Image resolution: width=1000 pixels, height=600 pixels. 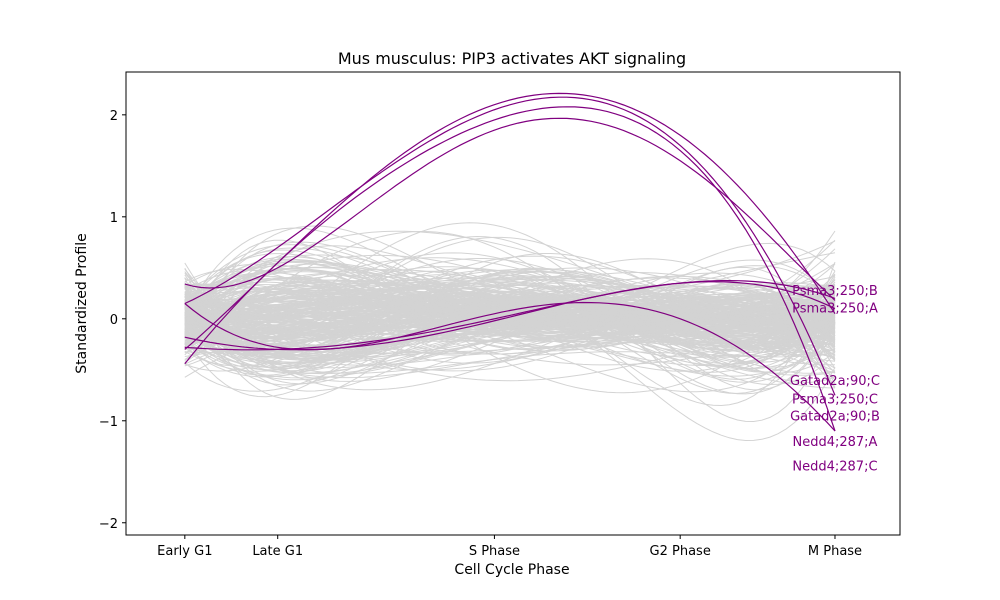 I want to click on series-label-6: Nedd4;287;C, so click(x=834, y=467).